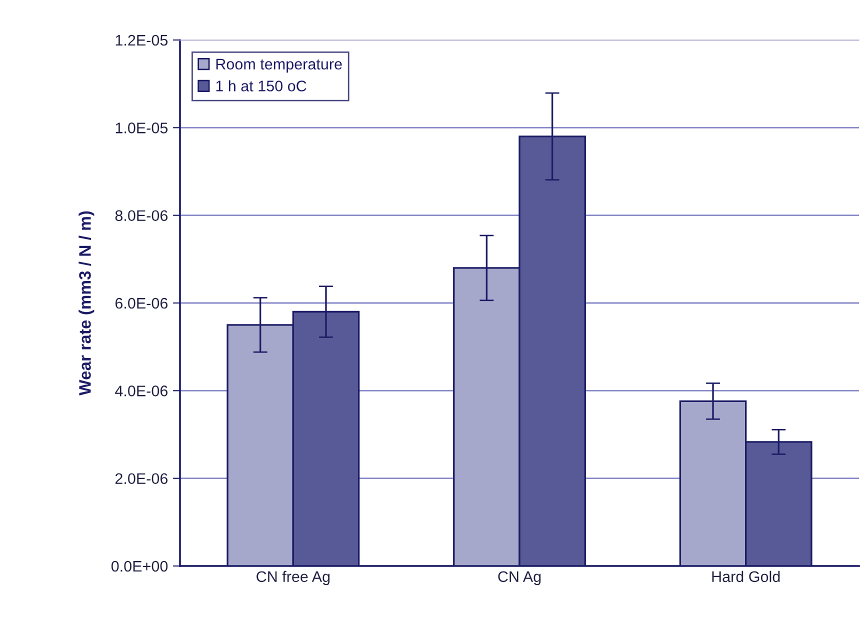 The height and width of the screenshot is (629, 861). I want to click on y-tick-label: 0.0E+00, so click(139, 566).